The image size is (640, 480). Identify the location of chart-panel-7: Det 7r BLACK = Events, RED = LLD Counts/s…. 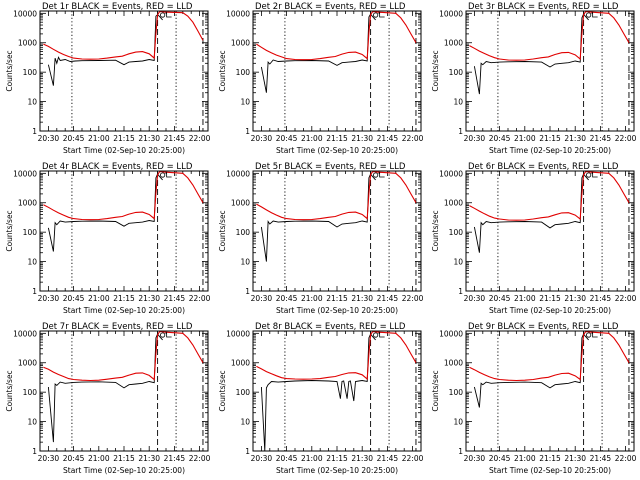
(108, 398).